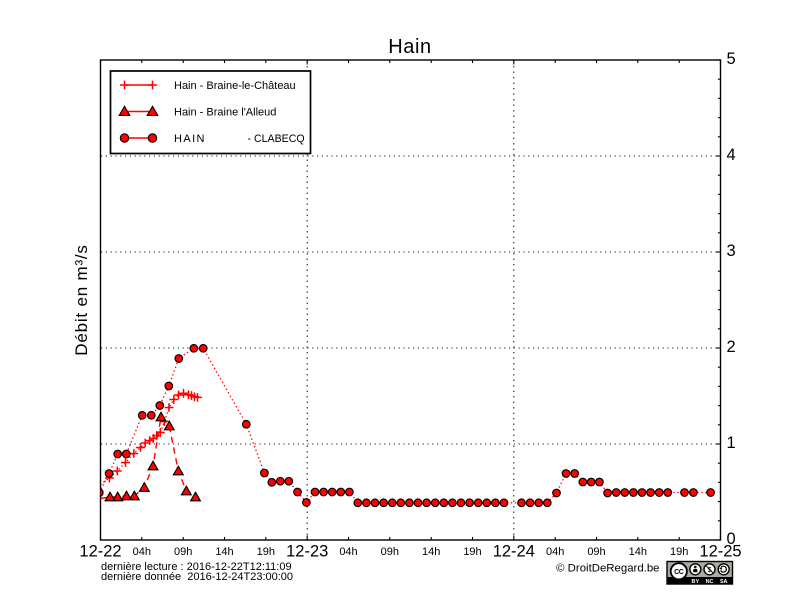 This screenshot has width=800, height=600. What do you see at coordinates (225, 113) in the screenshot?
I see `svg-text: Hain - Braine l'Alleud` at bounding box center [225, 113].